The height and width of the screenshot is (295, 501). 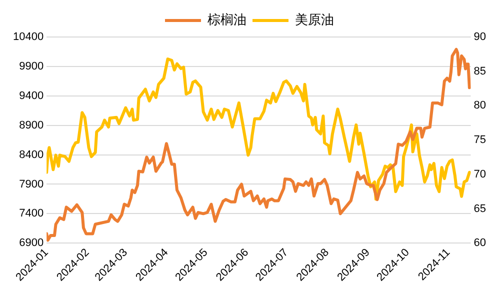 I want to click on y-tick-label: 6900, so click(x=31, y=243).